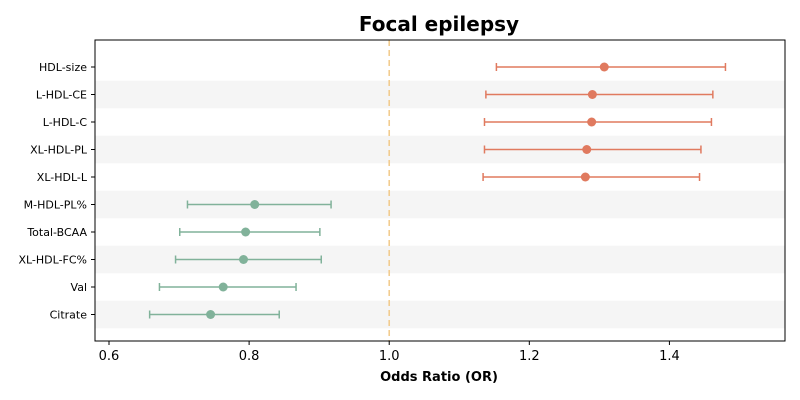  Describe the element at coordinates (61, 95) in the screenshot. I see `y-tick-label: L-HDL-CE` at that location.